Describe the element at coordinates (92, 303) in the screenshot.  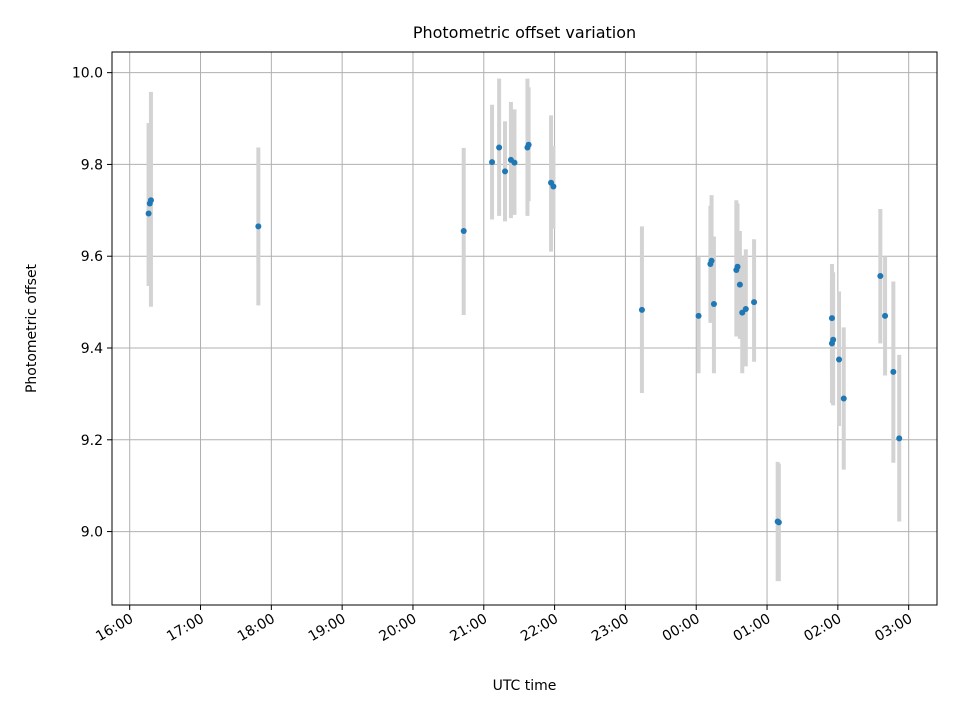
I see `y-axis: 9.0 9.2 9.4 9.6 9.8 10.0` at that location.